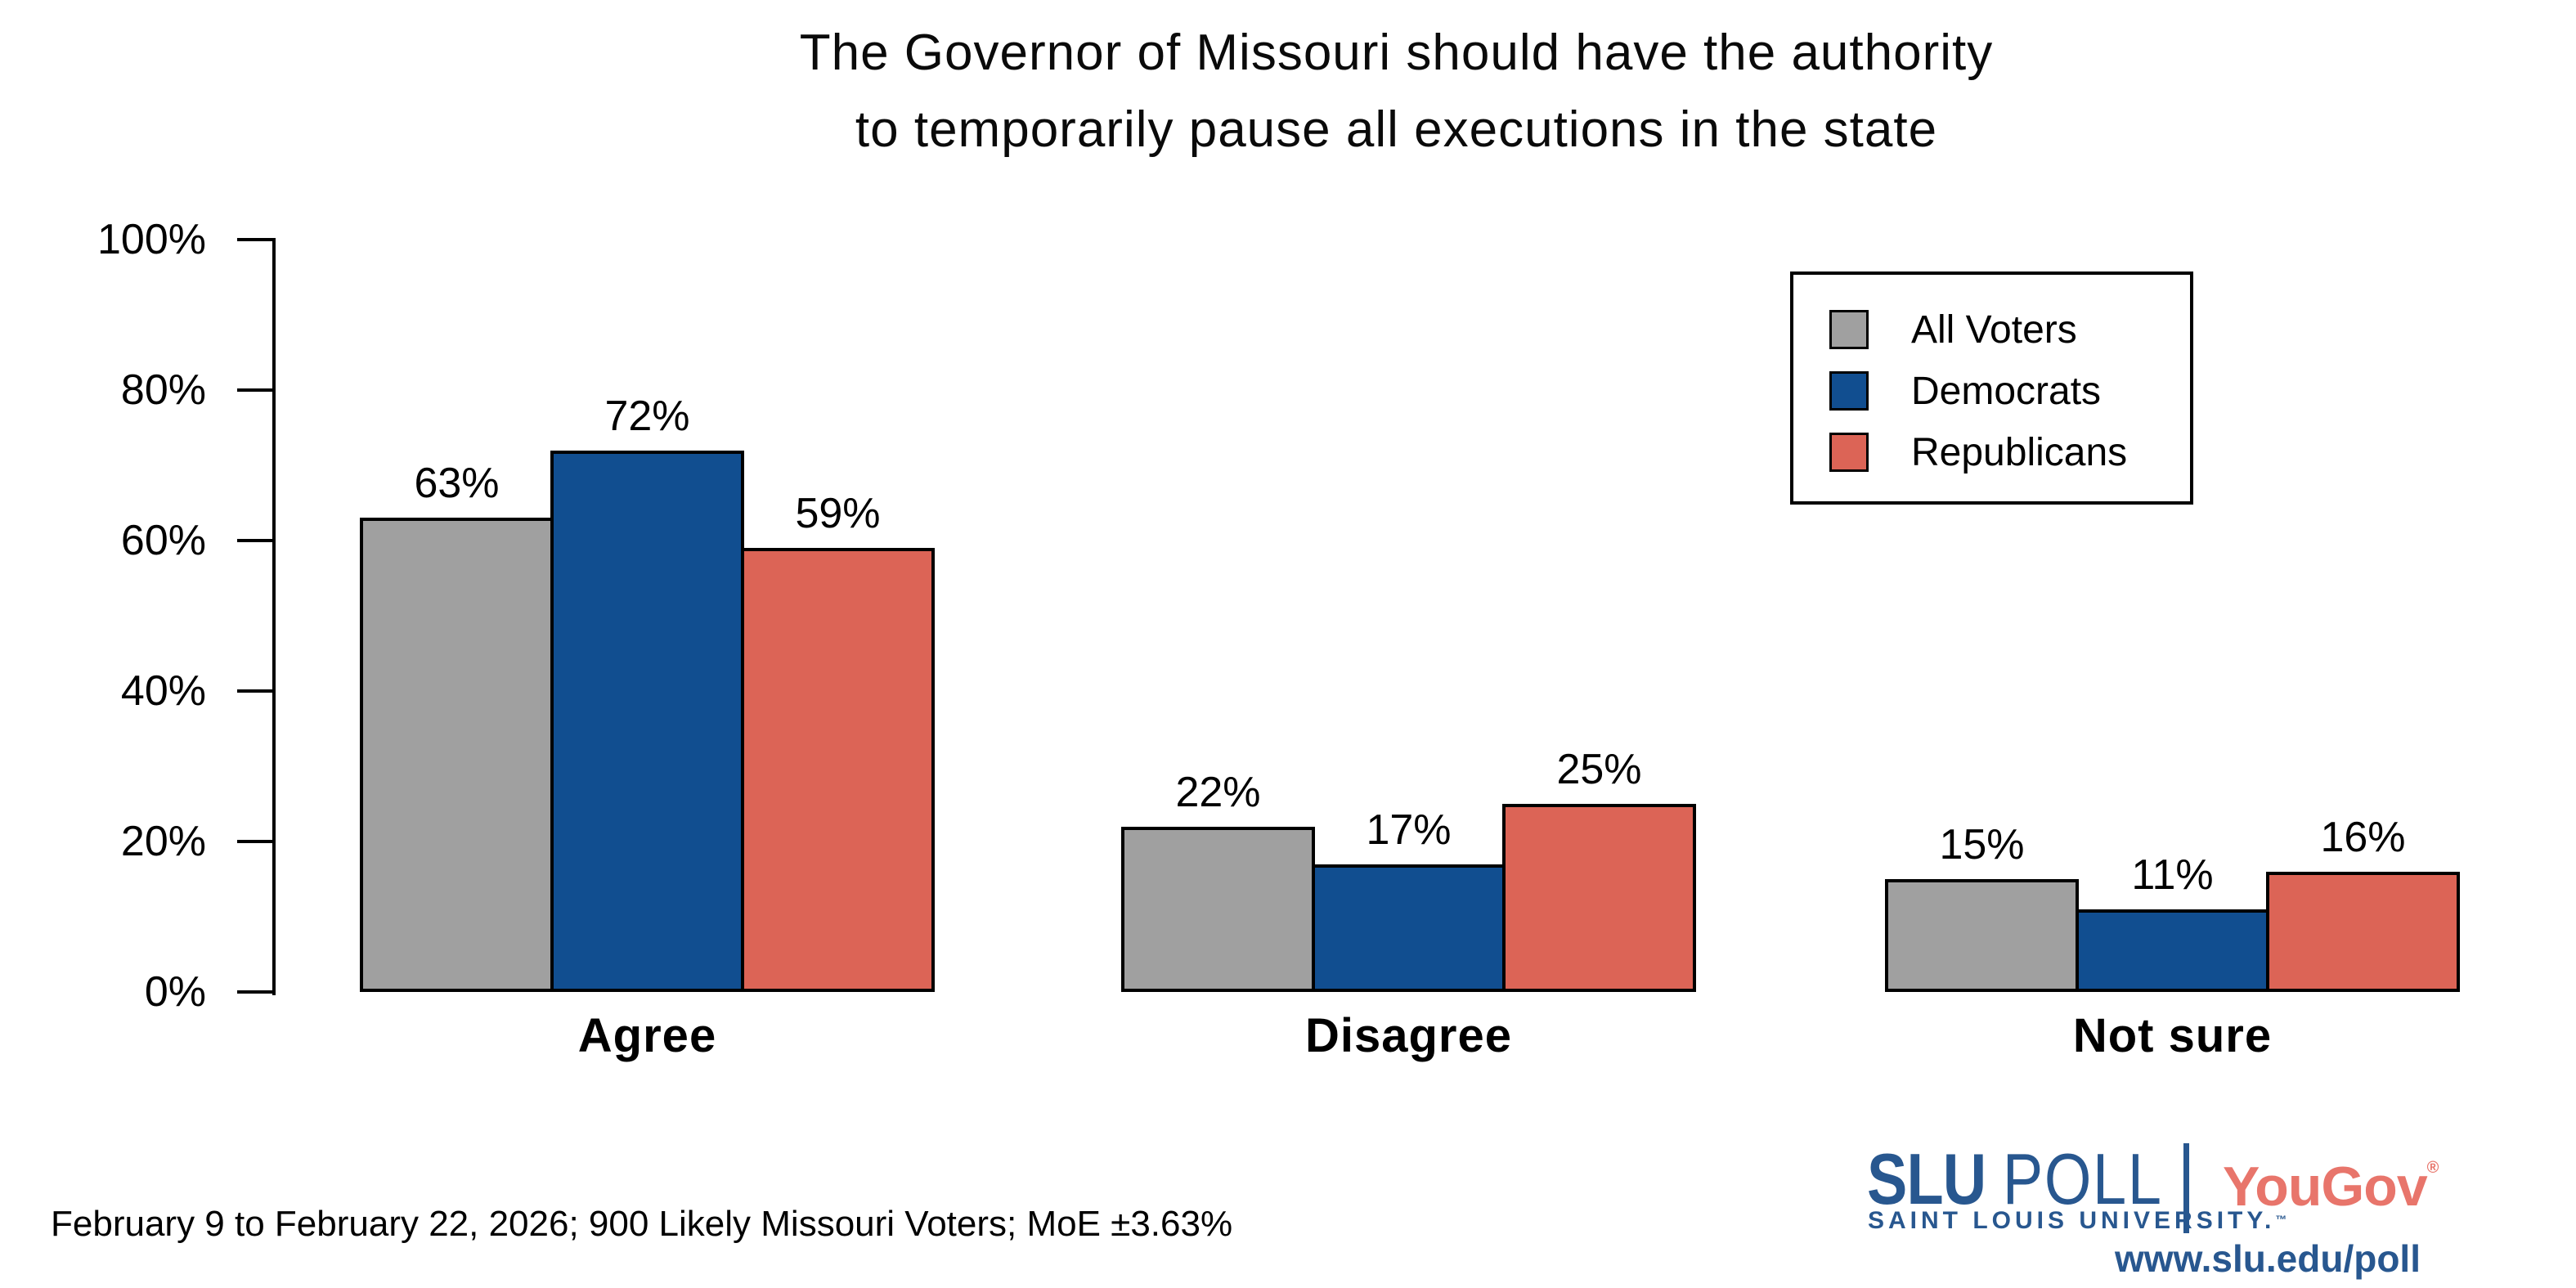 The image size is (2576, 1288). What do you see at coordinates (151, 239) in the screenshot?
I see `y-tick-label: 100%` at bounding box center [151, 239].